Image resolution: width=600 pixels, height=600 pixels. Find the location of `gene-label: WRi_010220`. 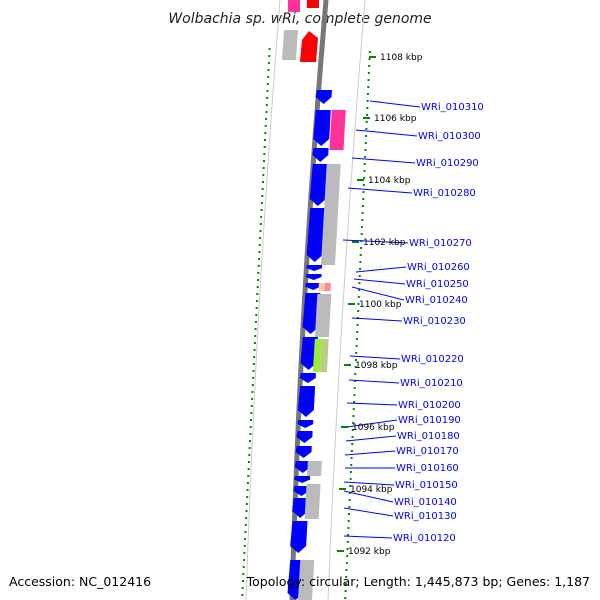

gene-label: WRi_010220 is located at coordinates (432, 359).